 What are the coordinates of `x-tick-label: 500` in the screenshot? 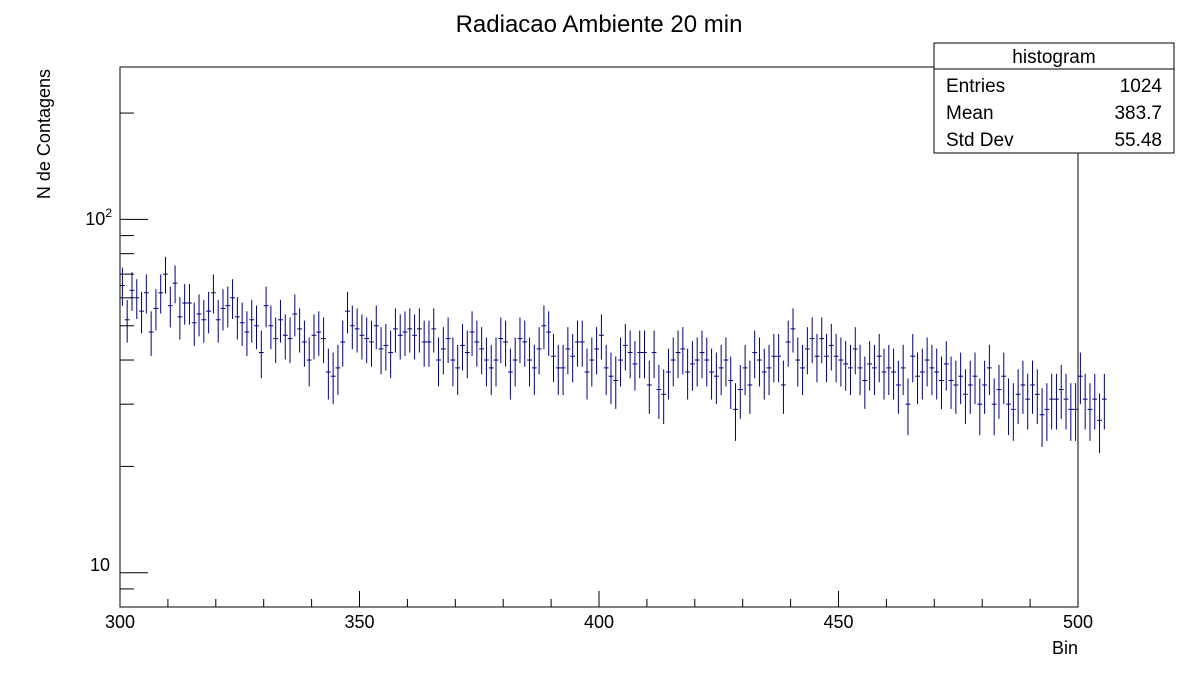 It's located at (1078, 622).